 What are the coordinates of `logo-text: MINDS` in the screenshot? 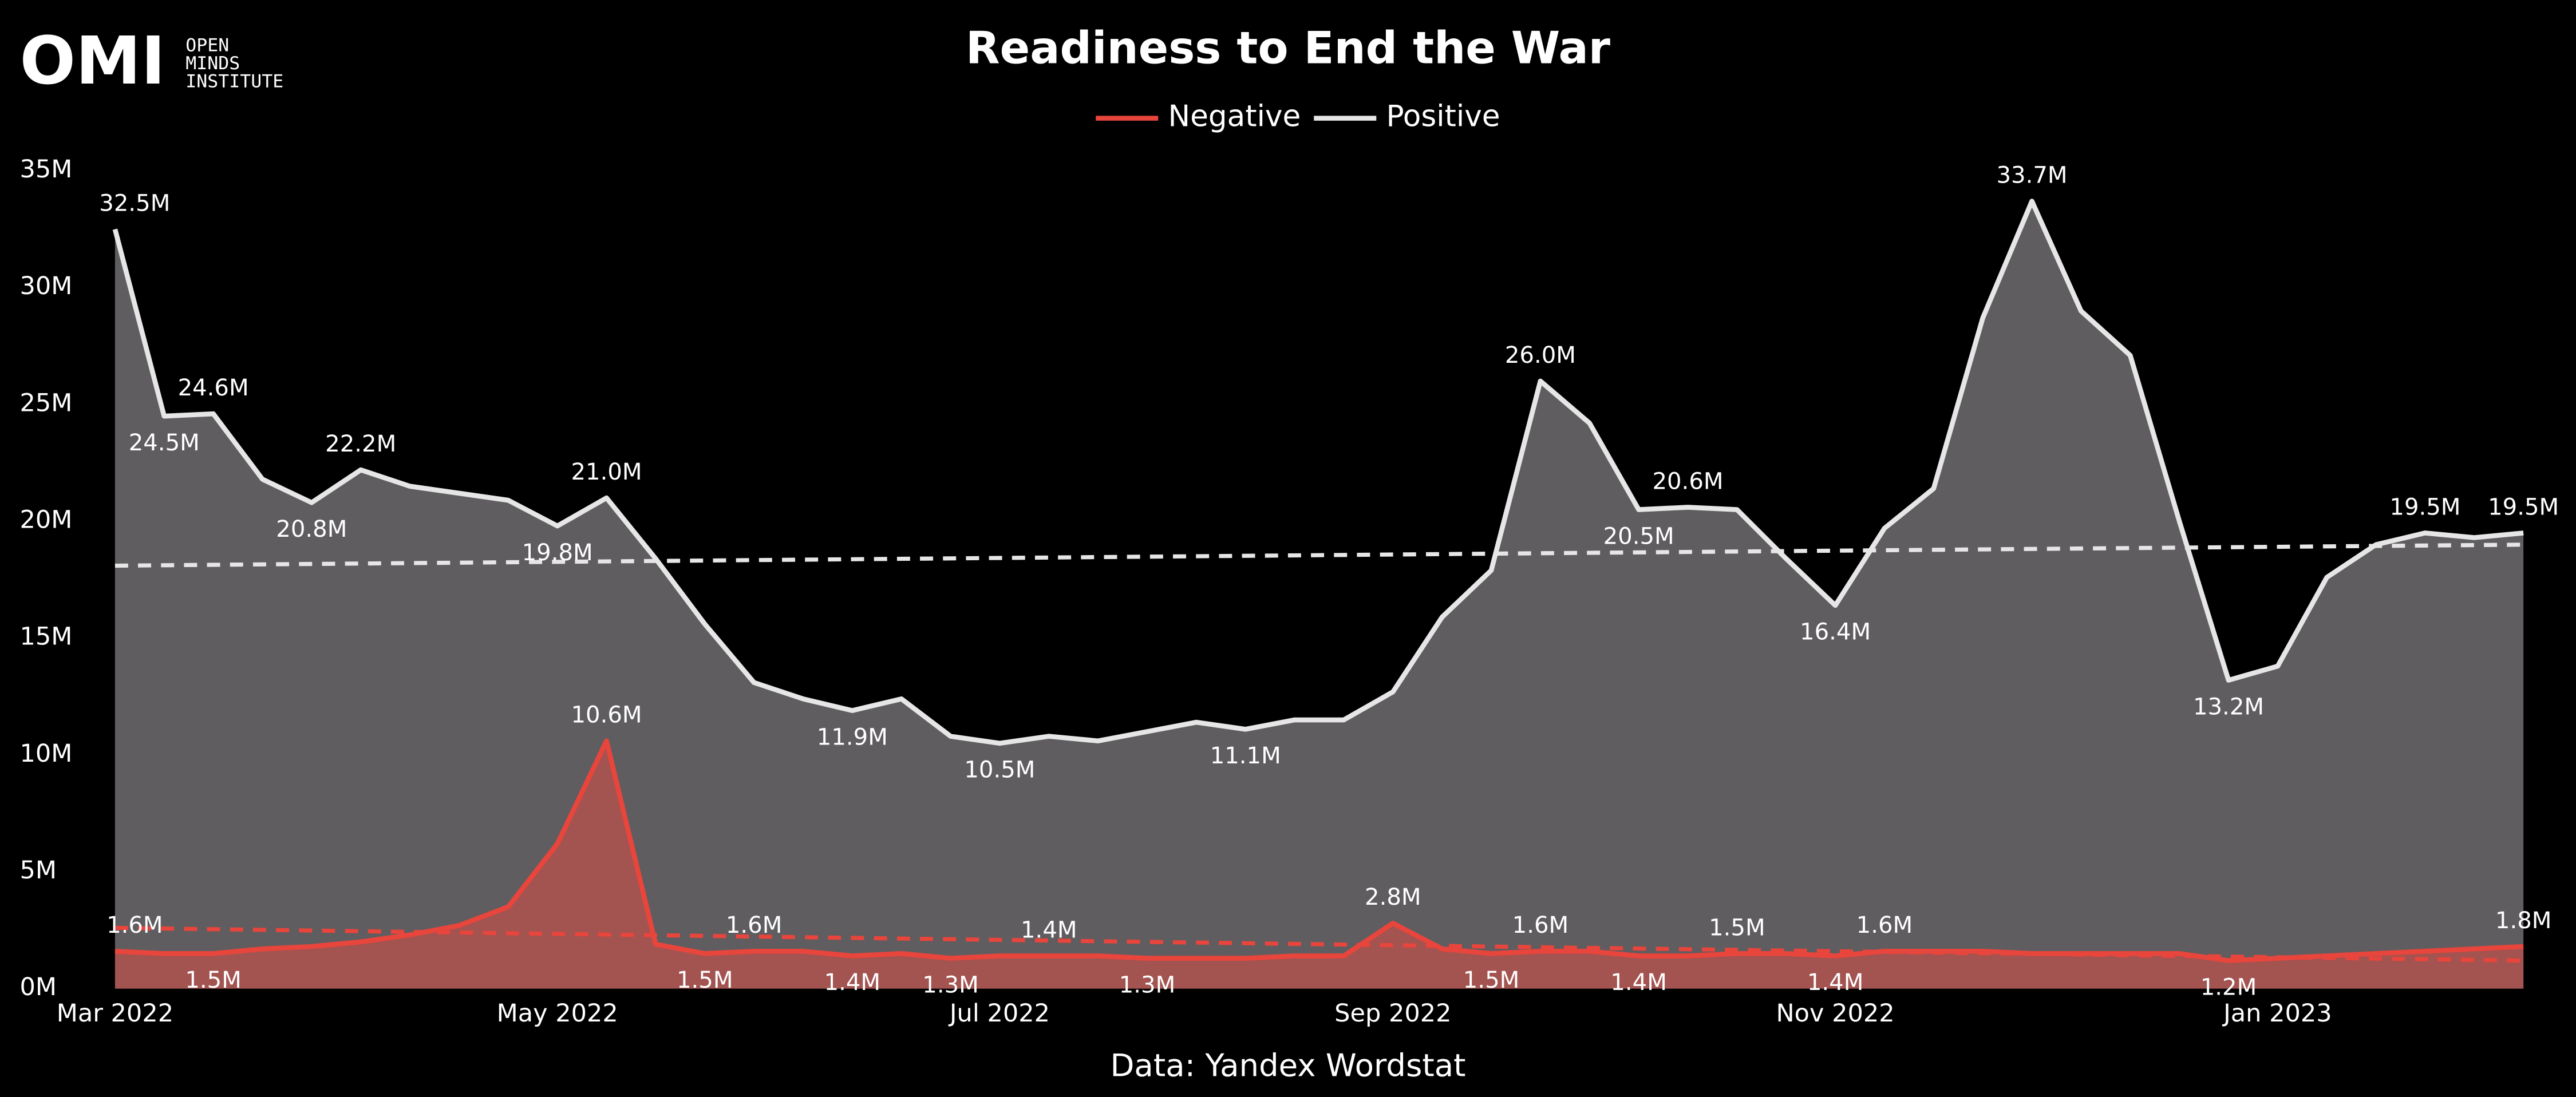 It's located at (212, 63).